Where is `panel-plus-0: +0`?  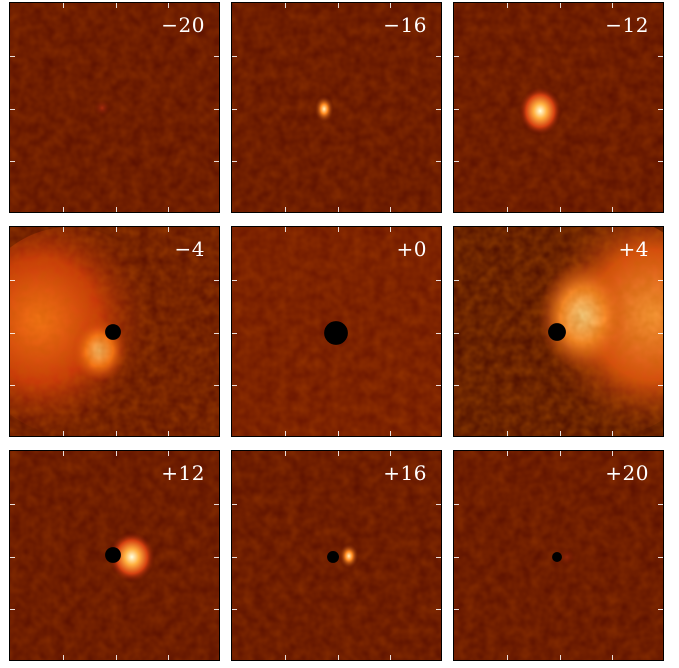
panel-plus-0: +0 is located at coordinates (336, 331).